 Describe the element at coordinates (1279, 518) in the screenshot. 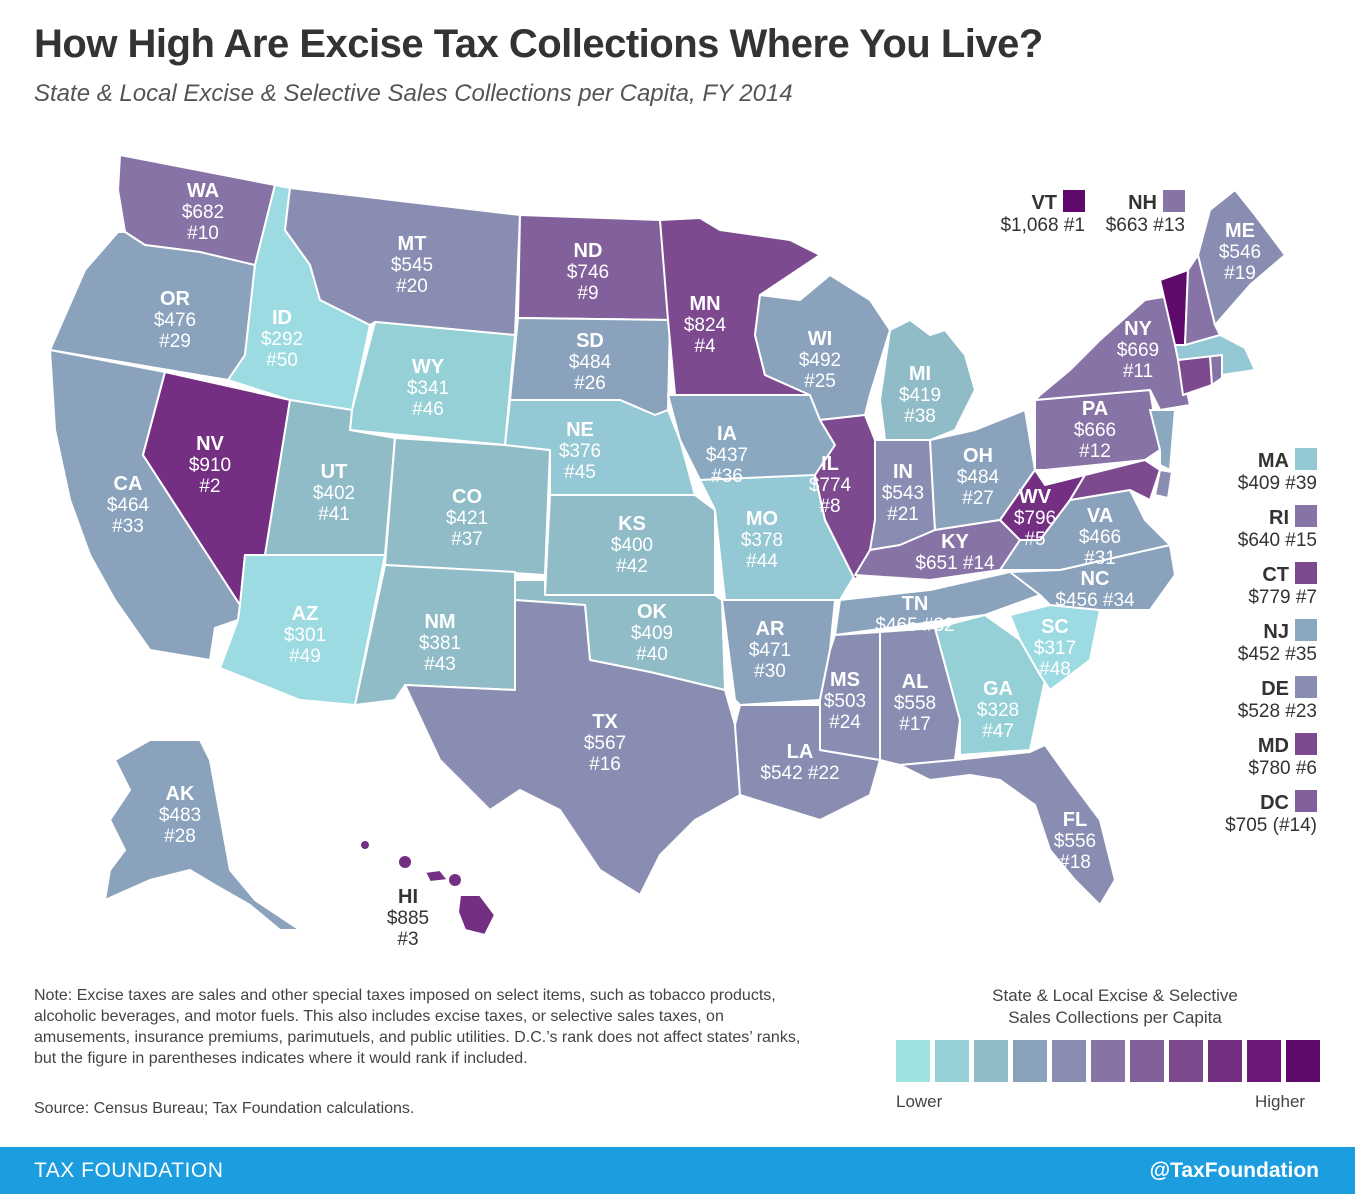

I see `sidebar-abbr: RI` at that location.